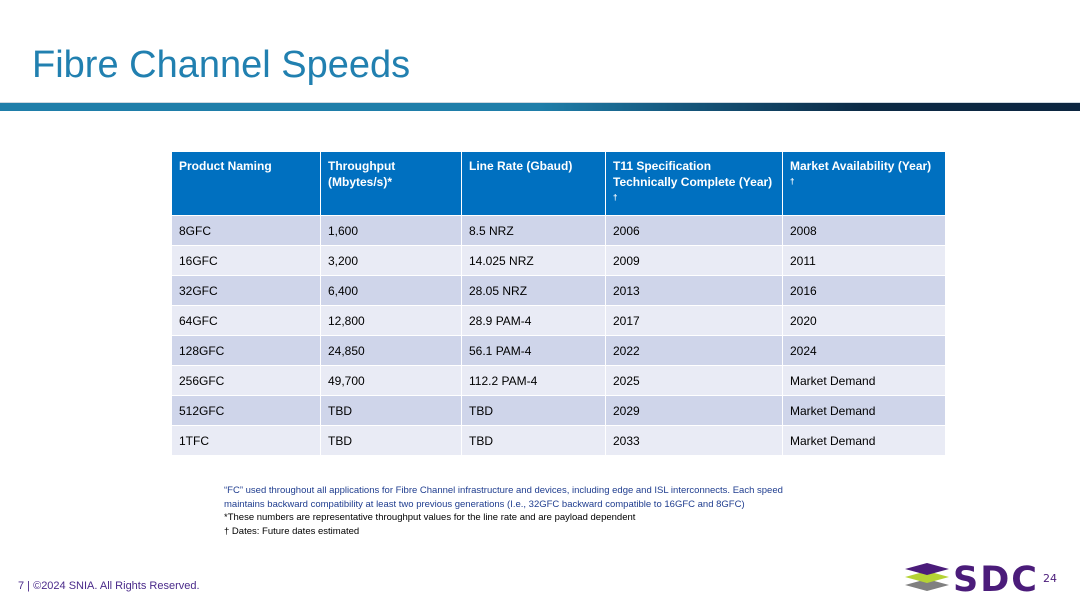  I want to click on cell-throughput: 1,600, so click(391, 230).